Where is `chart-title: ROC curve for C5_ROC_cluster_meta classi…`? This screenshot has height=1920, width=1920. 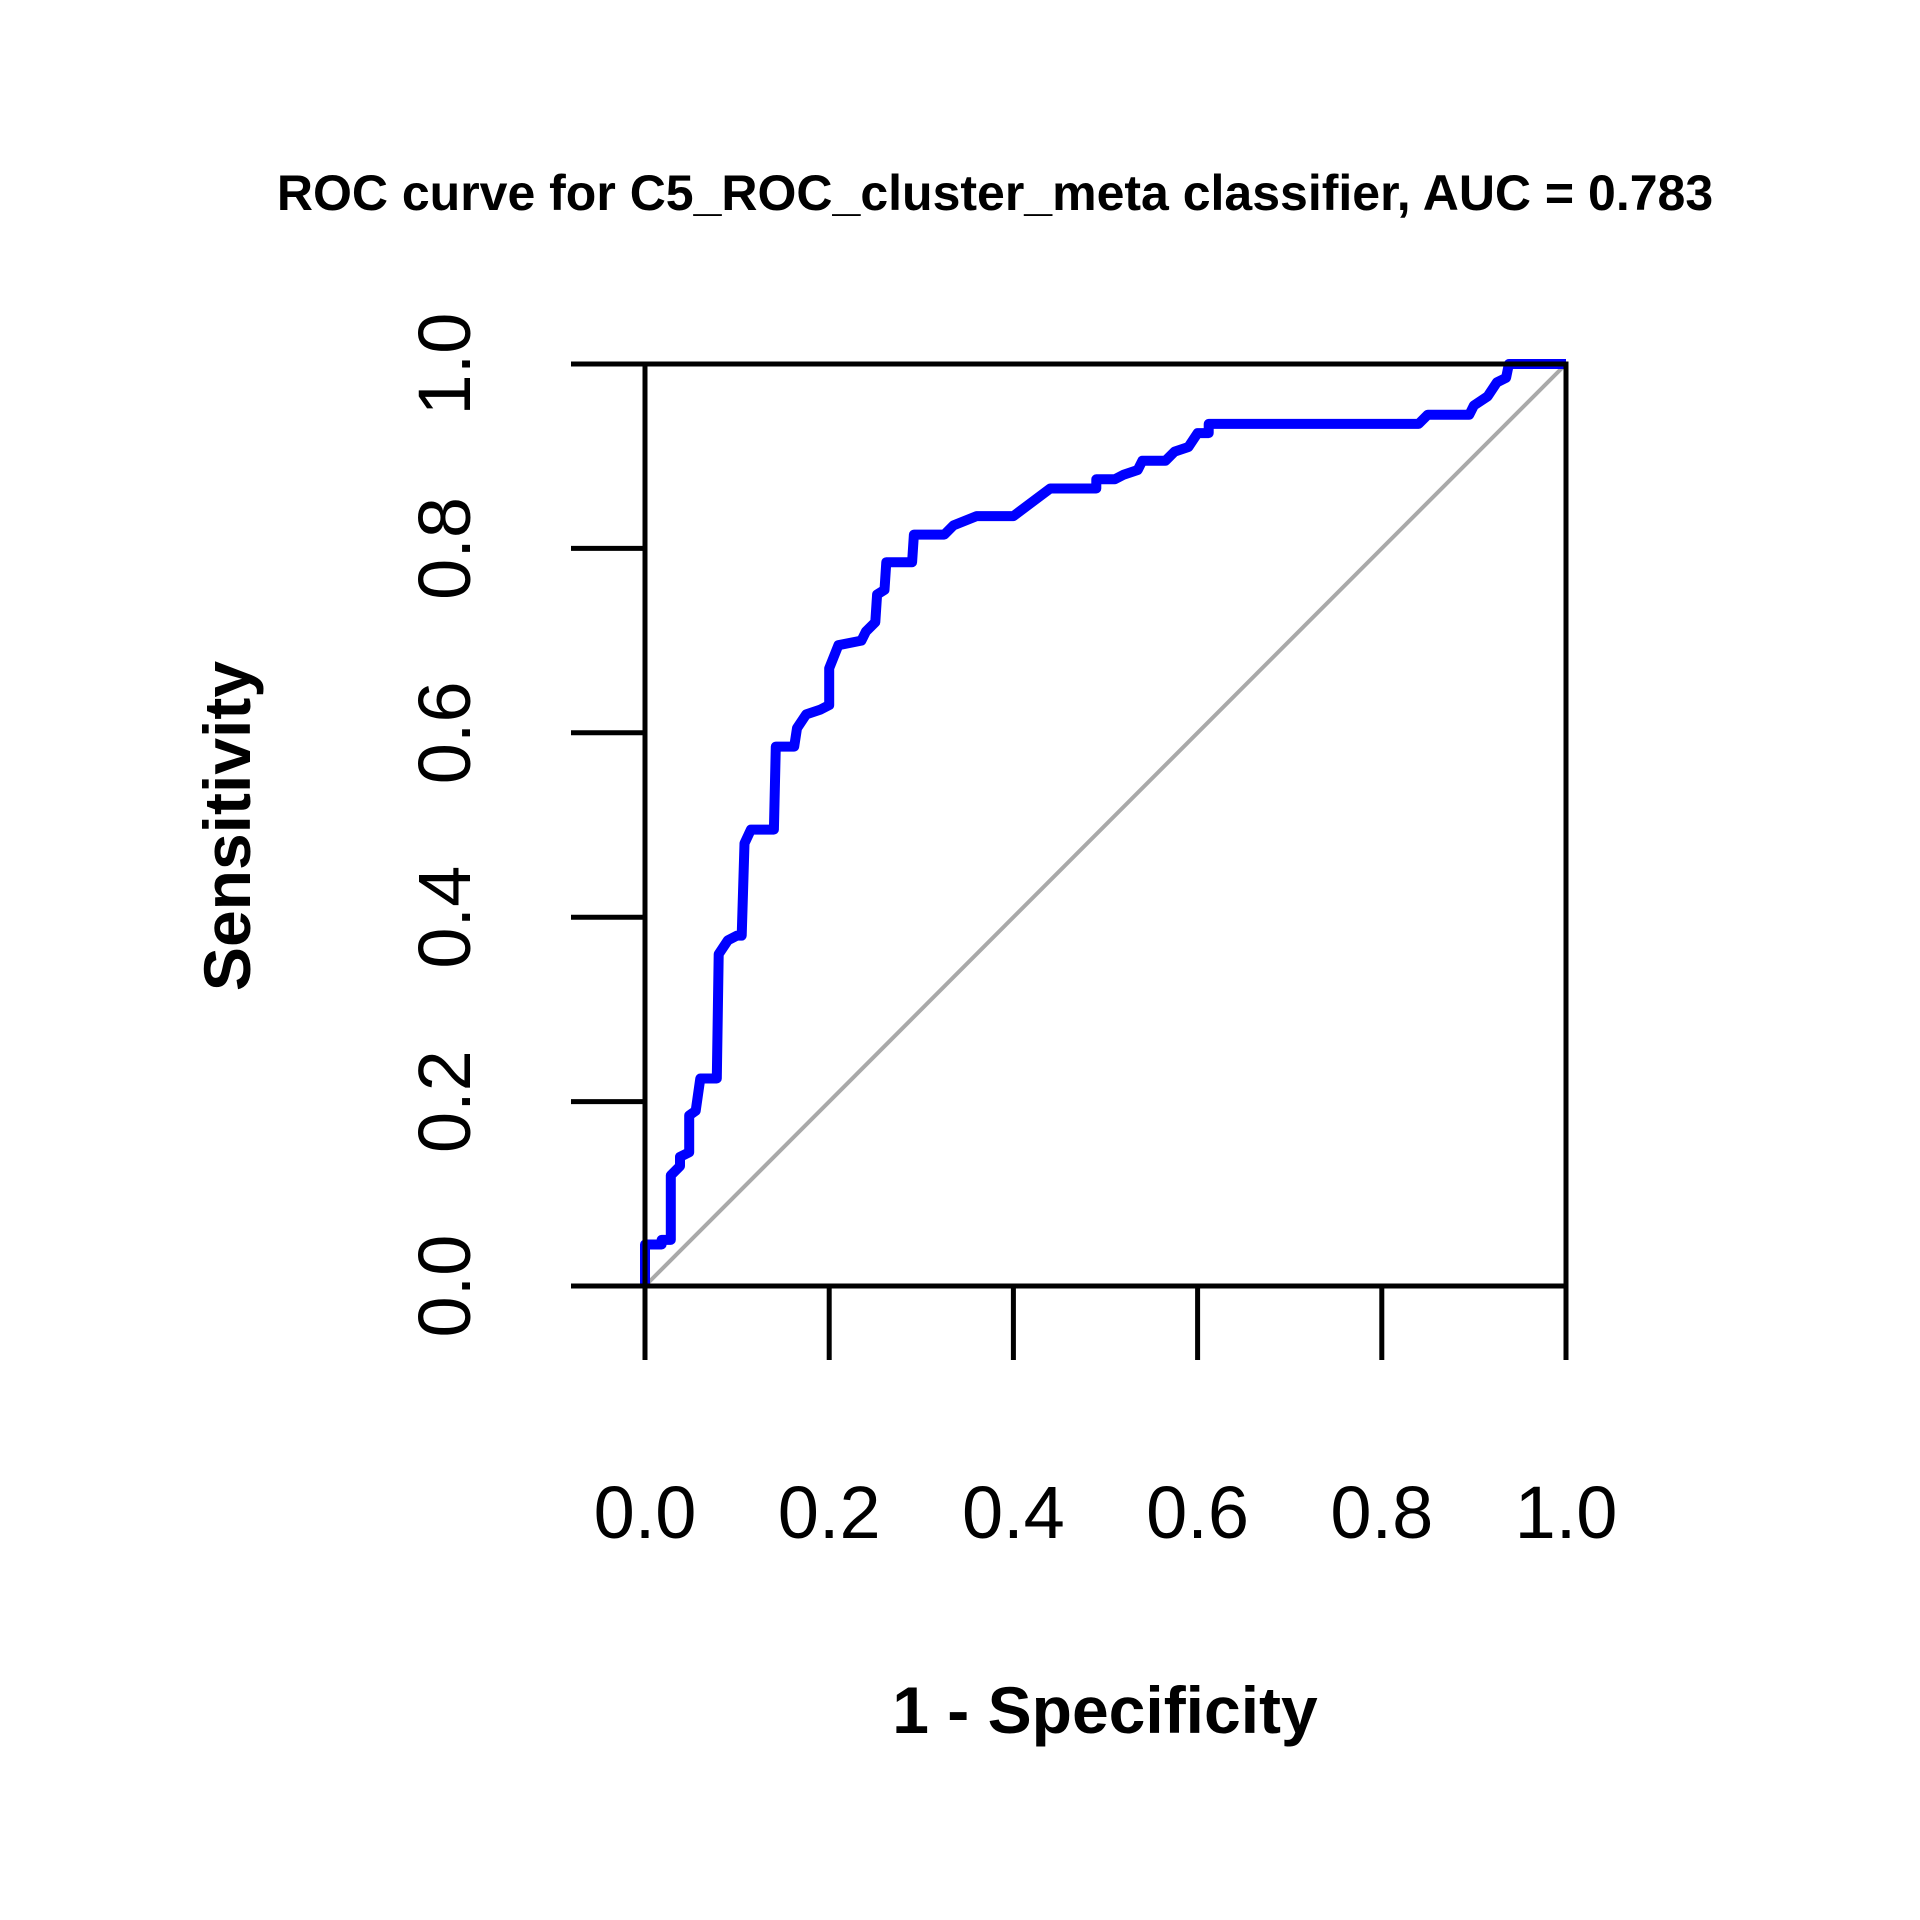
chart-title: ROC curve for C5_ROC_cluster_meta classi… is located at coordinates (995, 193).